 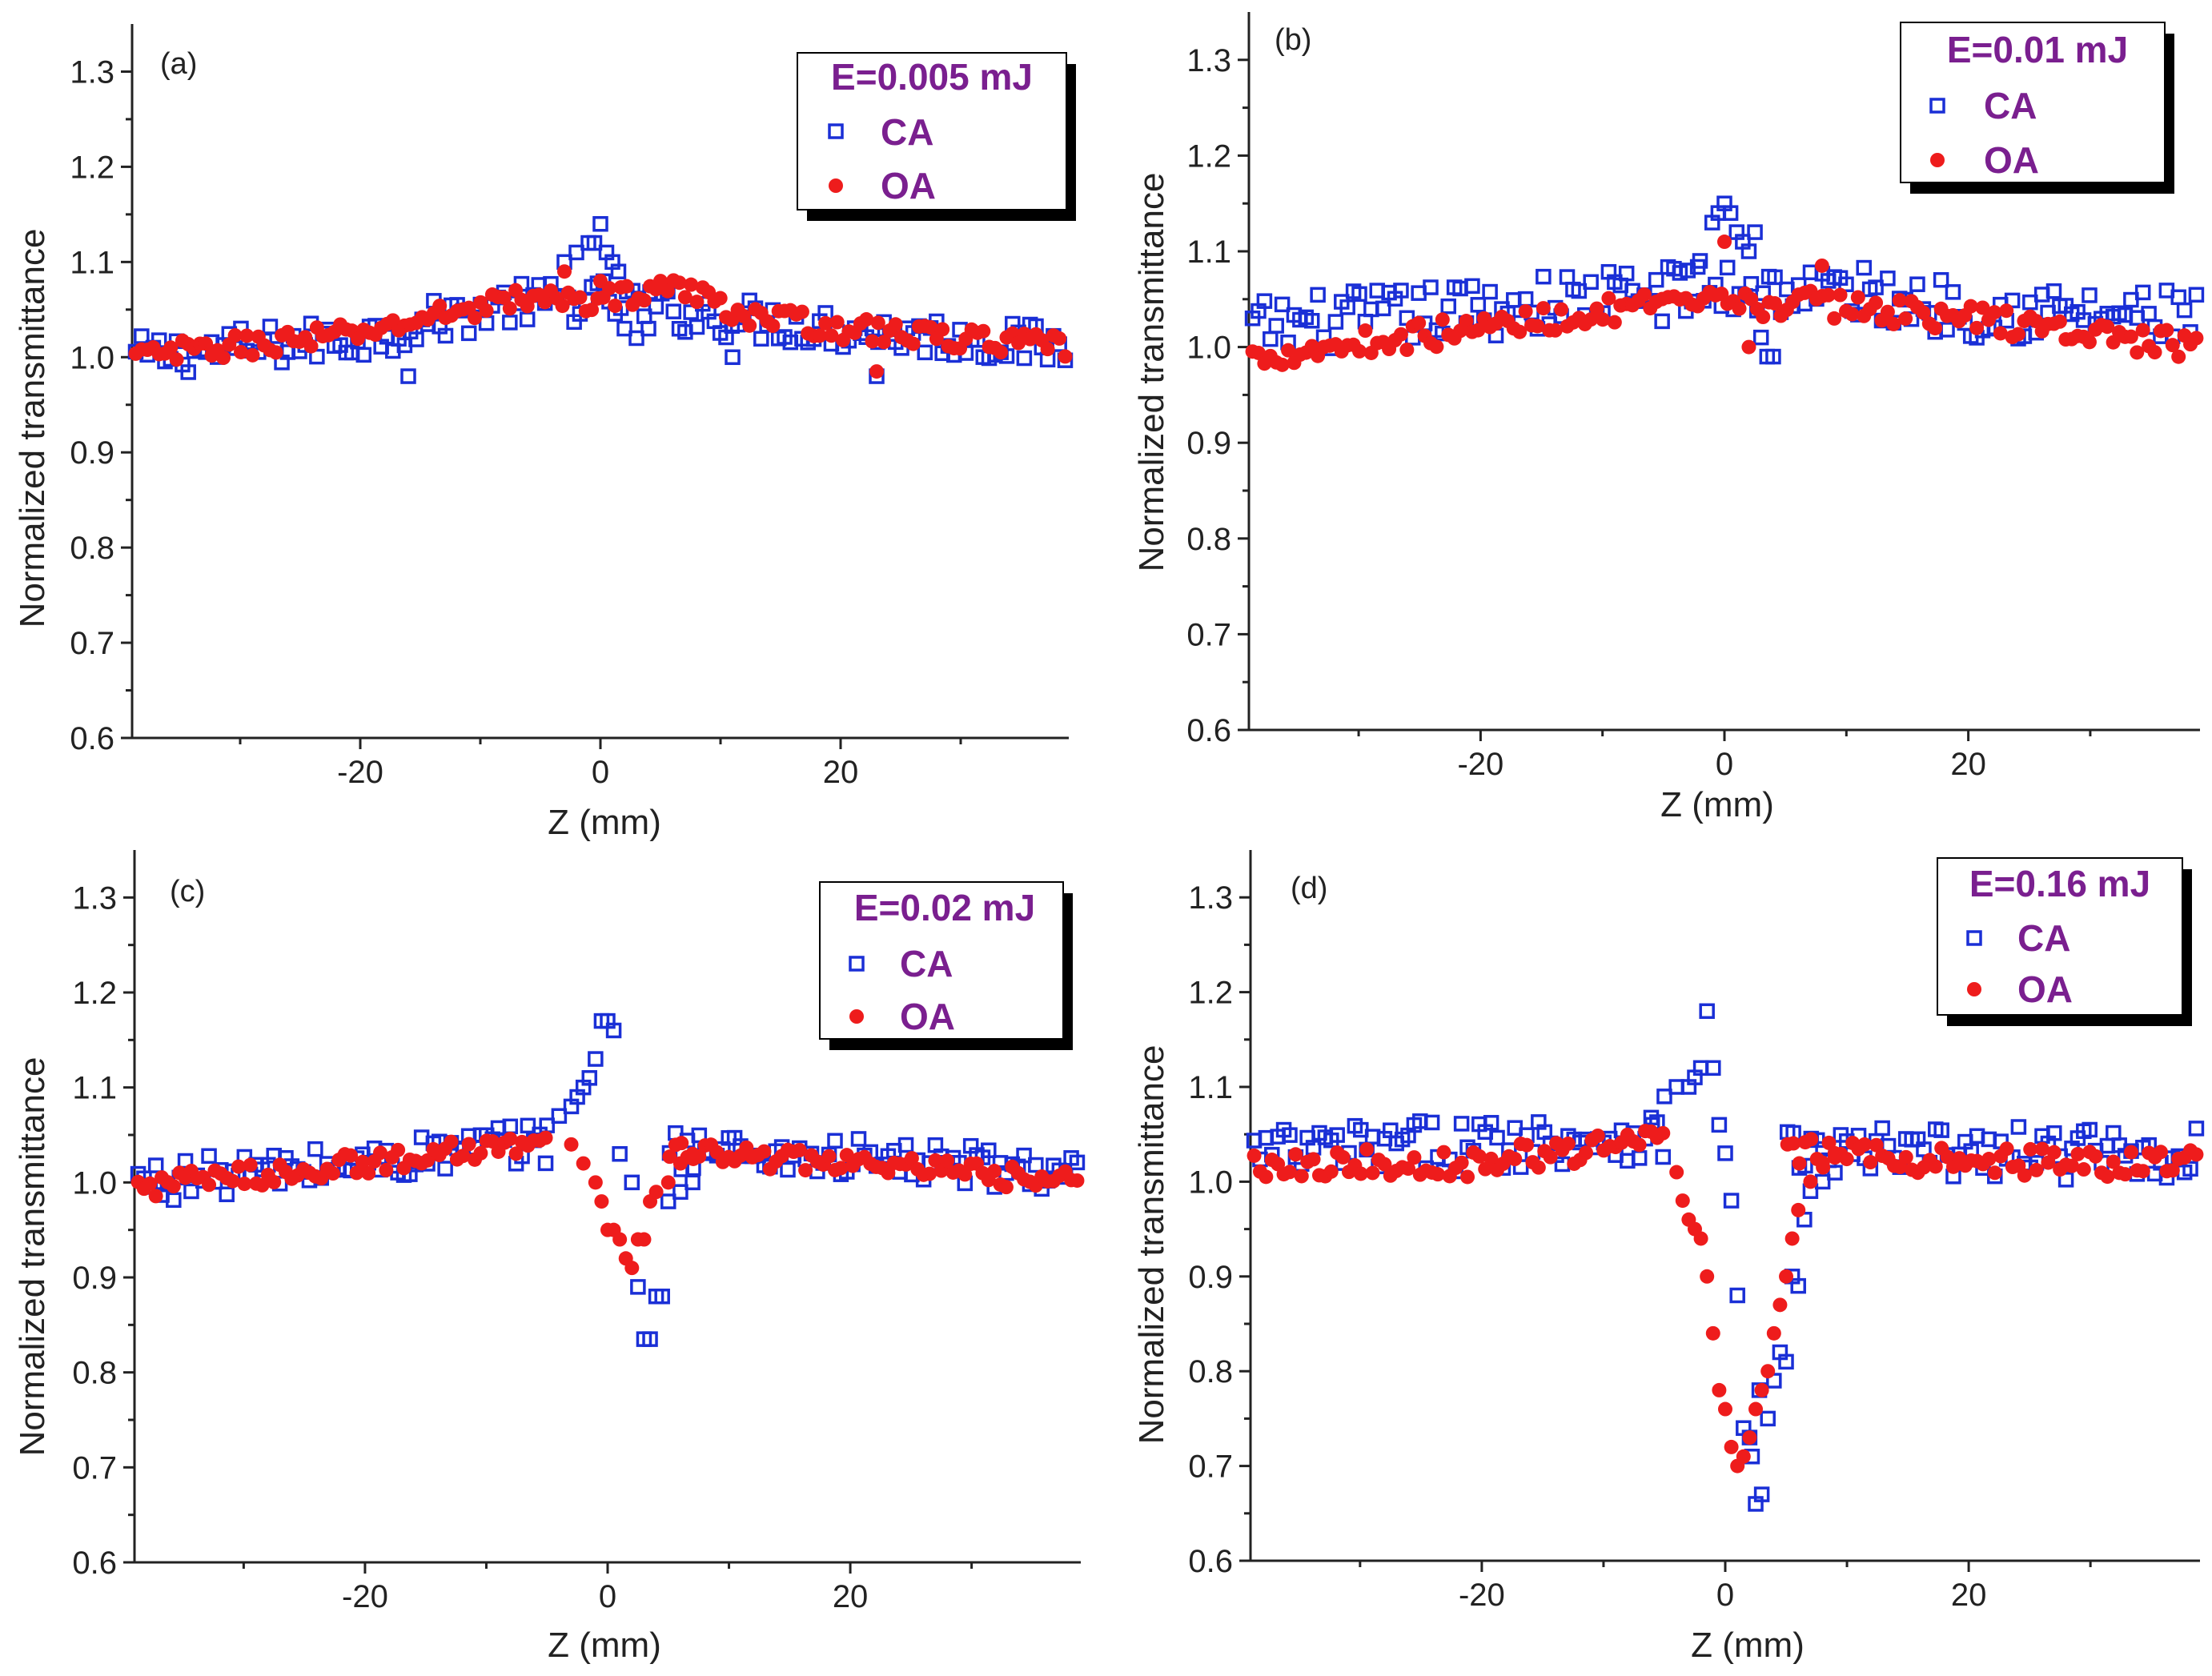 What do you see at coordinates (2059, 883) in the screenshot?
I see `legend-title: E=0.16 mJ` at bounding box center [2059, 883].